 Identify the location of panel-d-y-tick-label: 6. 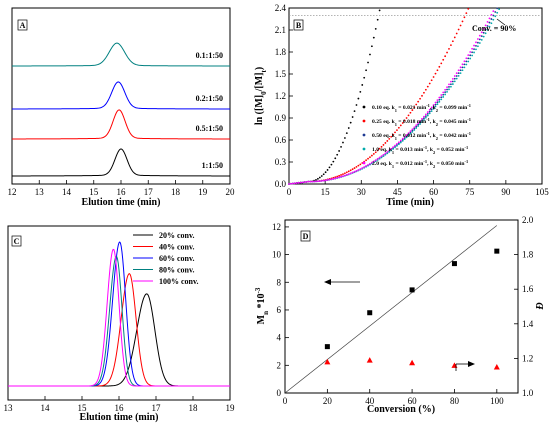
(279, 310).